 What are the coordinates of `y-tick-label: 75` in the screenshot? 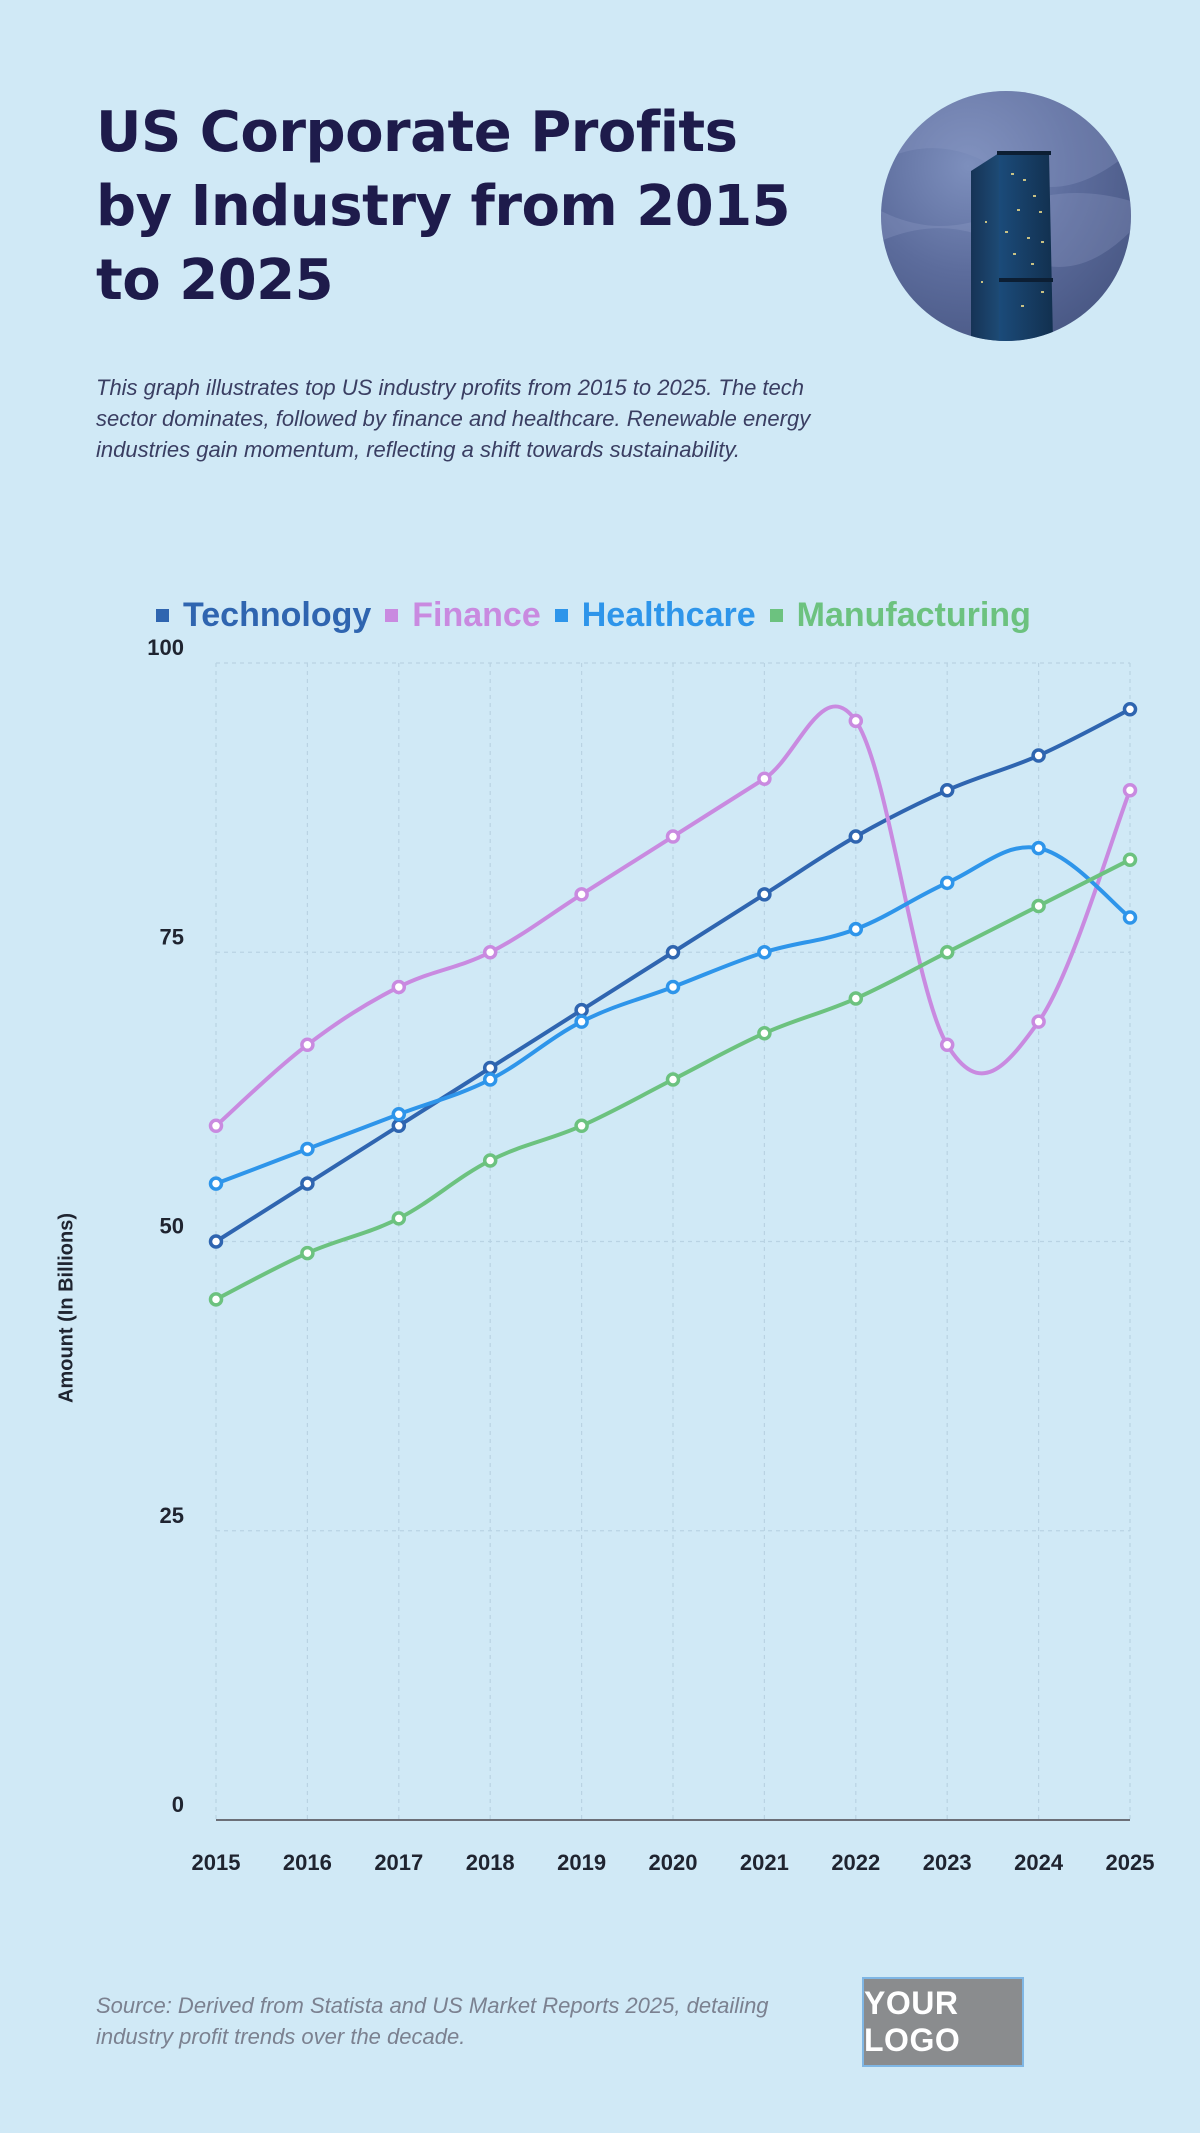 It's located at (172, 936).